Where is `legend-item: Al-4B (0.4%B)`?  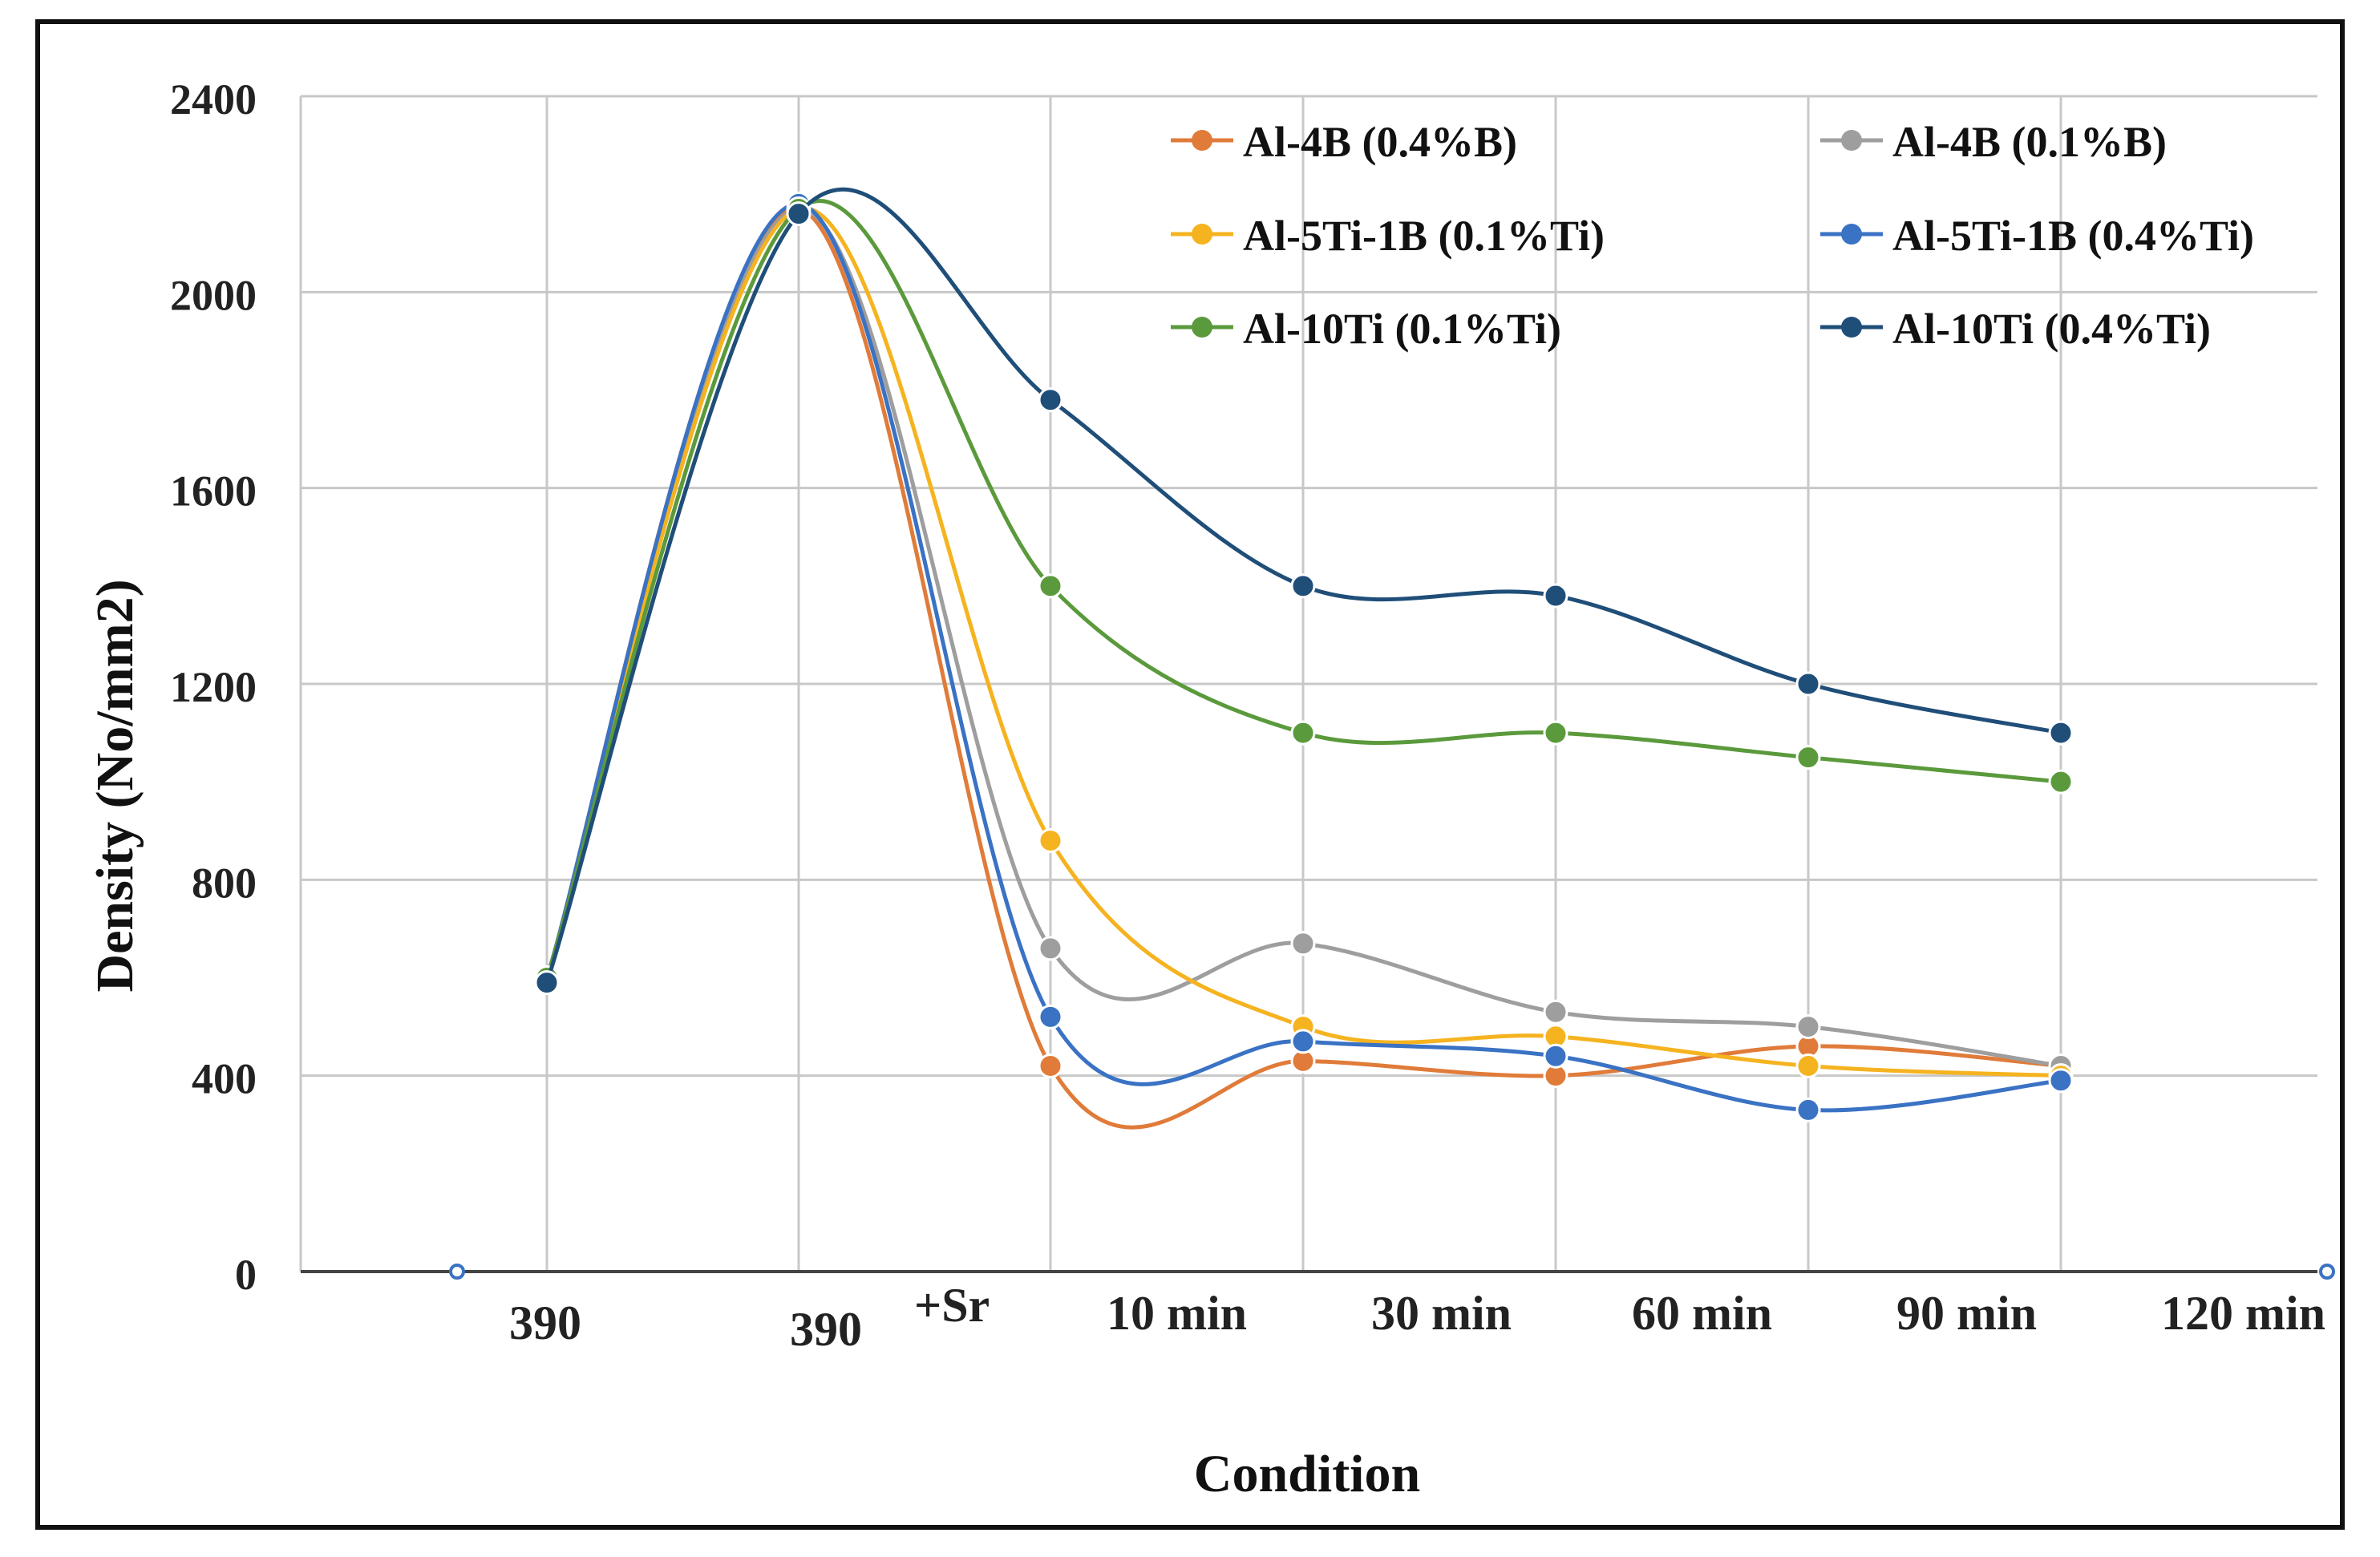 legend-item: Al-4B (0.4%B) is located at coordinates (1344, 142).